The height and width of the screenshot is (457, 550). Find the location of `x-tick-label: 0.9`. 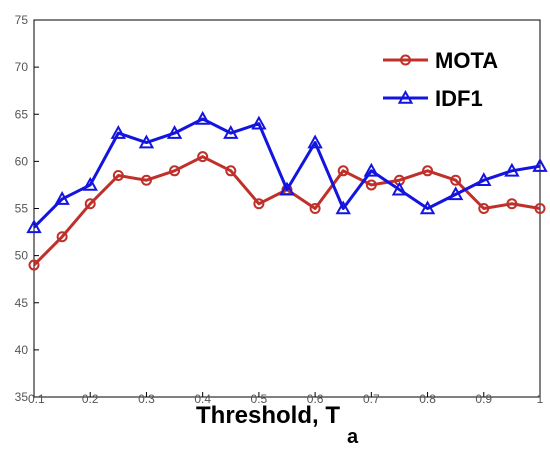

x-tick-label: 0.9 is located at coordinates (483, 399).